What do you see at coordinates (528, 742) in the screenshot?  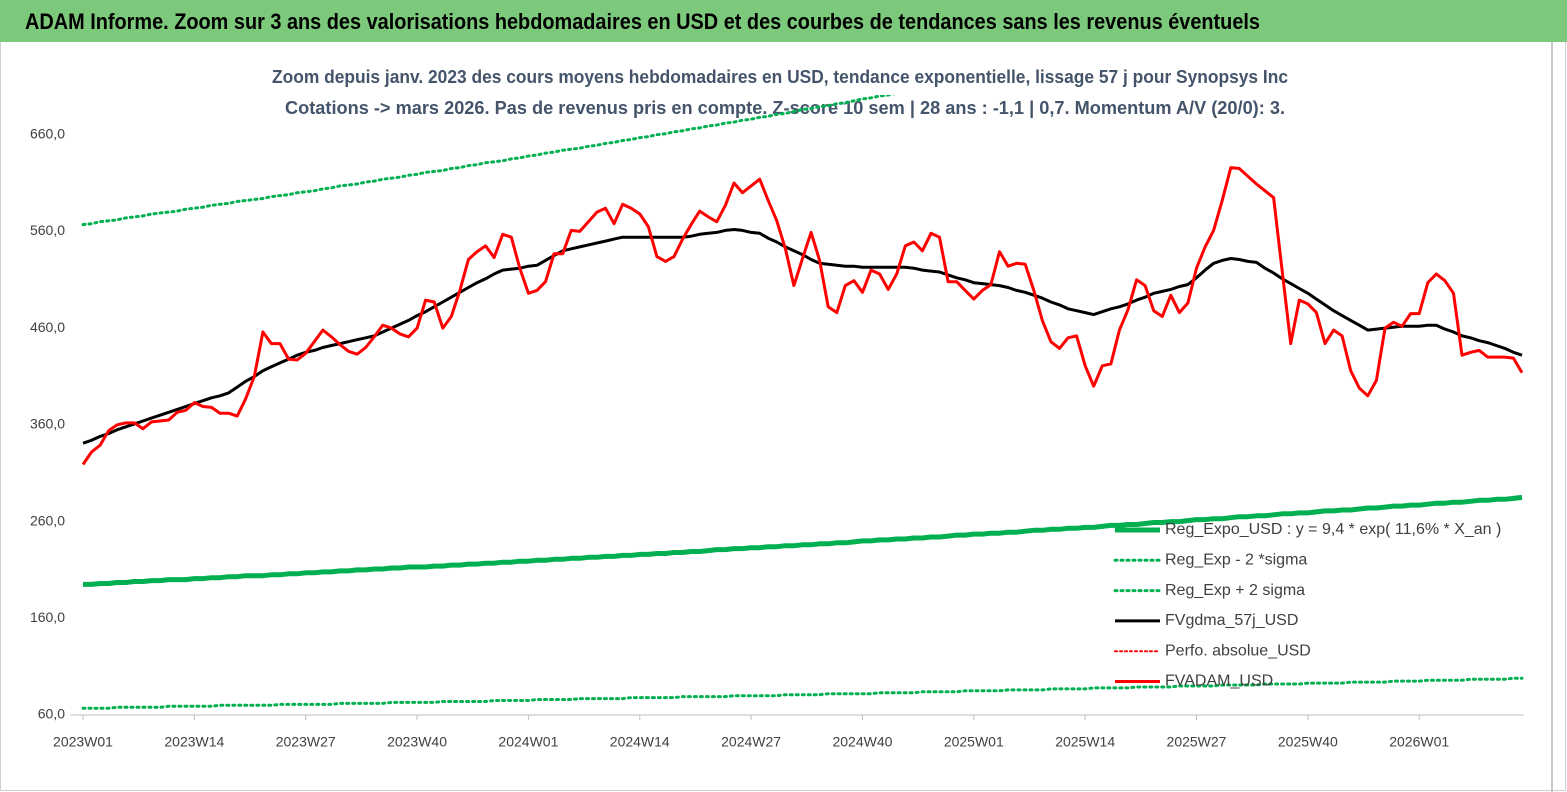 I see `x-tick-label: 2024W01` at bounding box center [528, 742].